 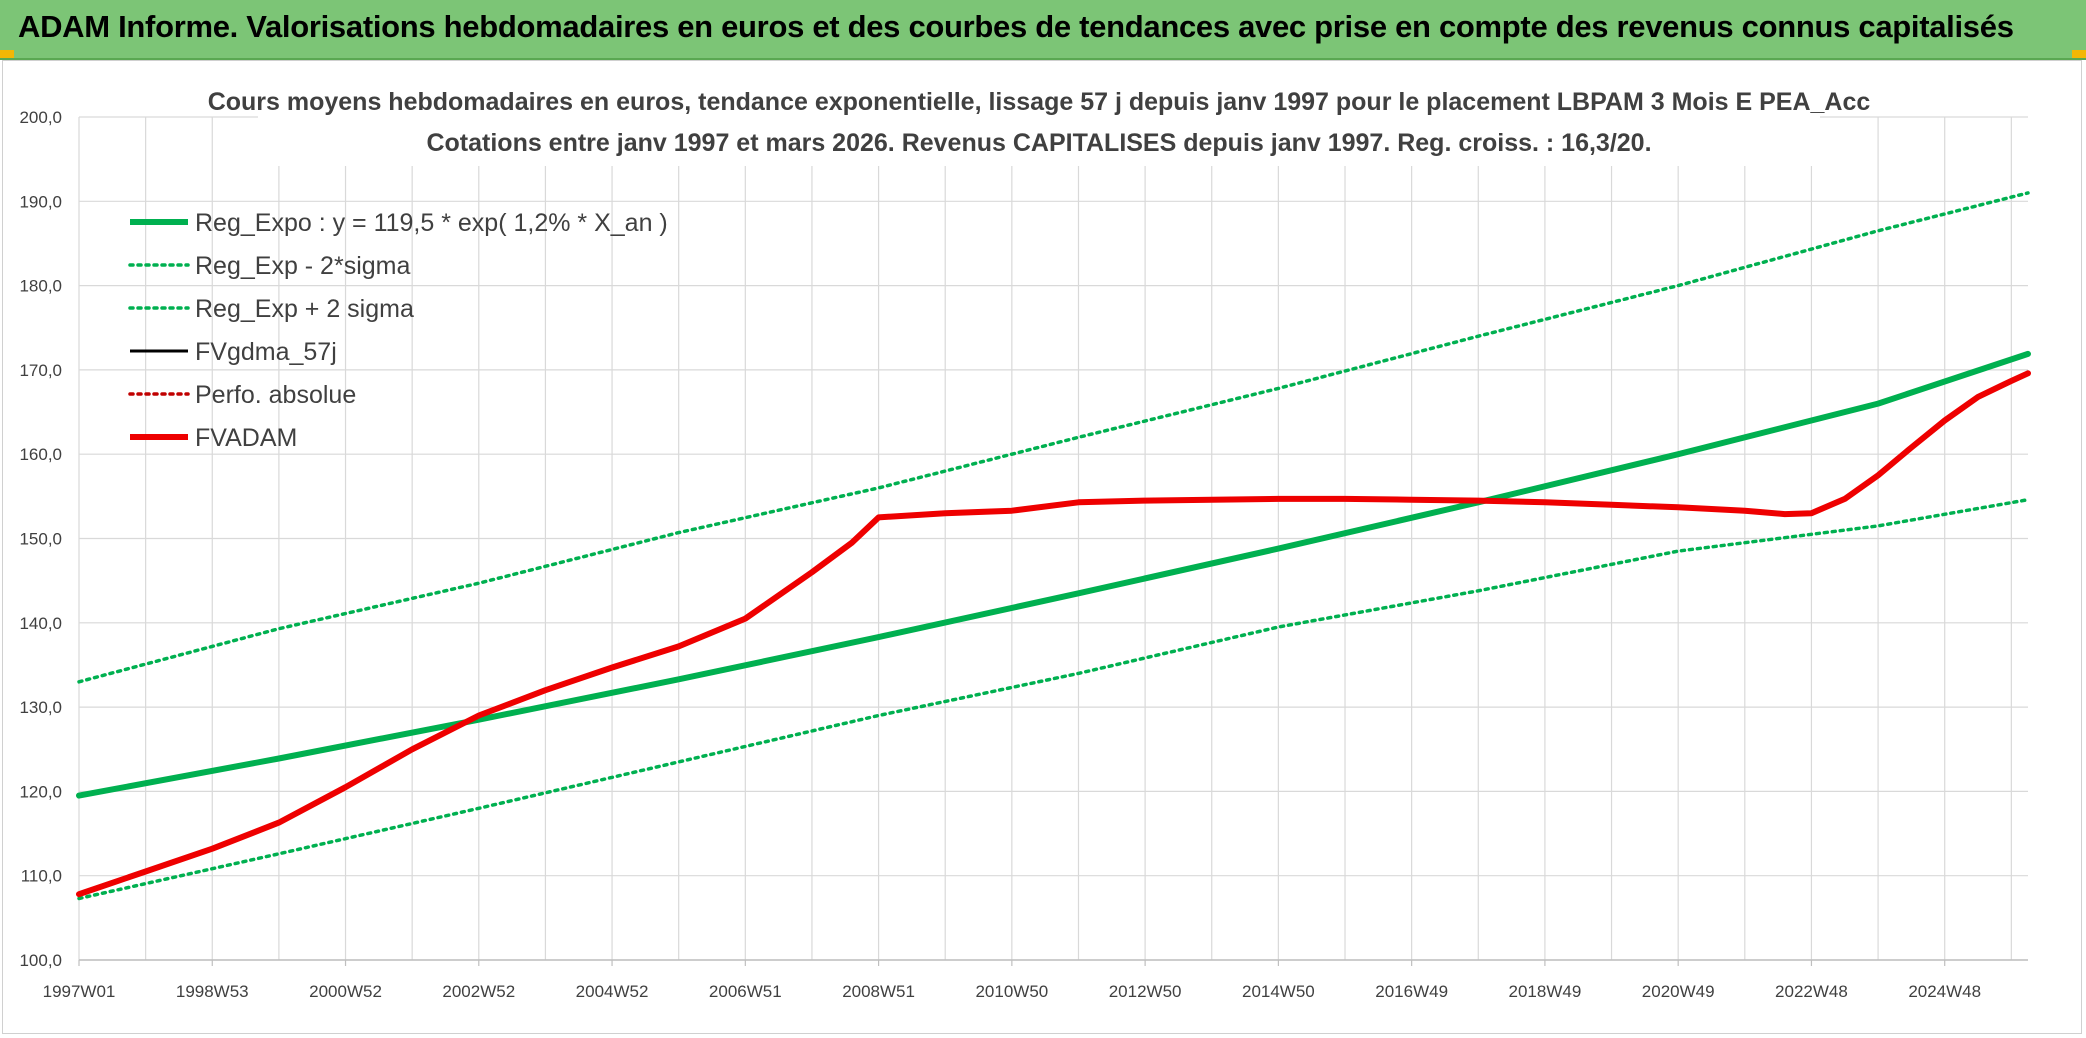 What do you see at coordinates (40, 117) in the screenshot?
I see `y-tick-label: 200,0` at bounding box center [40, 117].